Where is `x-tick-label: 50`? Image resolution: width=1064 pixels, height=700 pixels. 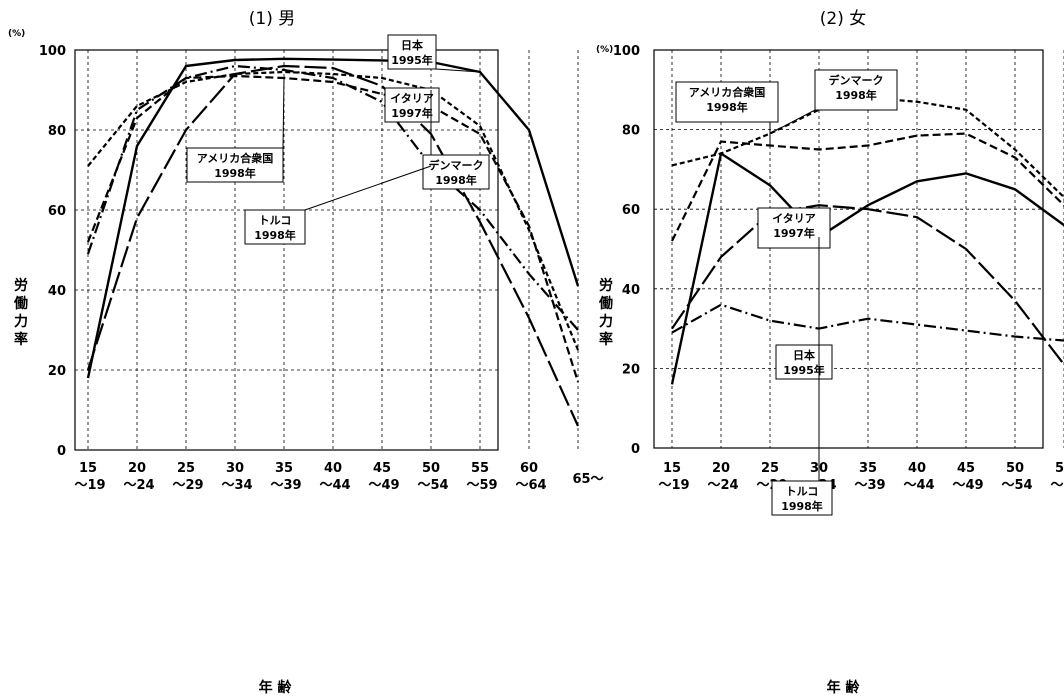
x-tick-label: 50 is located at coordinates (1015, 468).